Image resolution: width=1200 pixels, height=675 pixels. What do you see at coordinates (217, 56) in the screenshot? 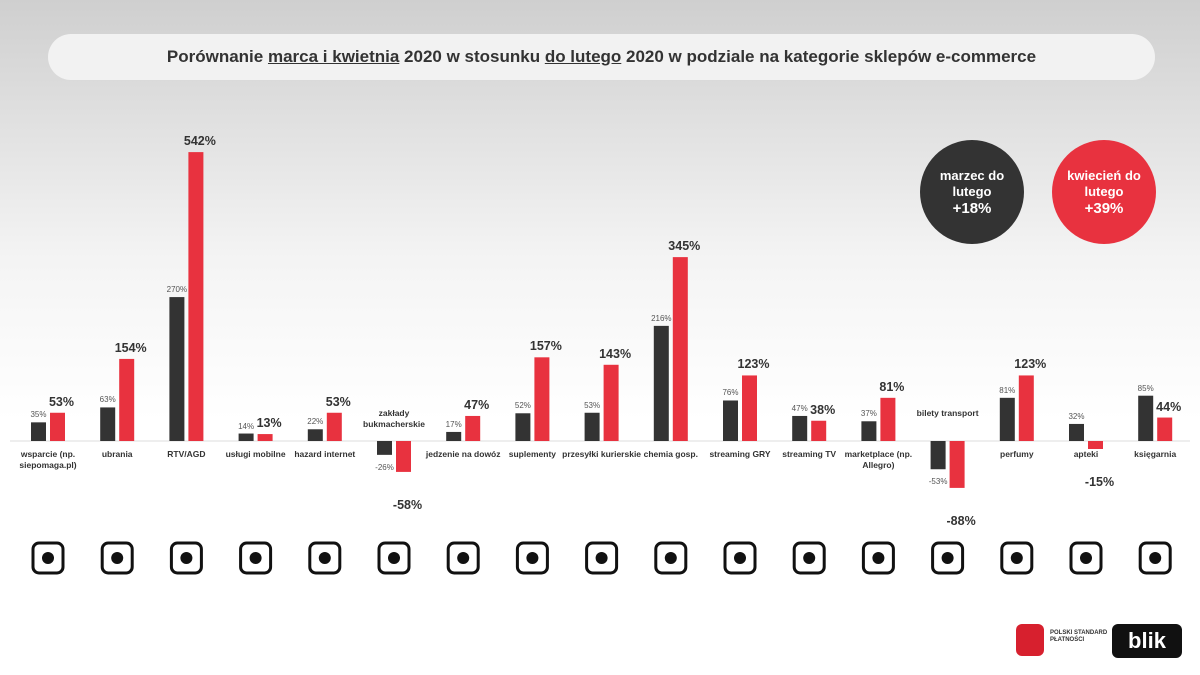
I see `title-segment: Porównanie` at bounding box center [217, 56].